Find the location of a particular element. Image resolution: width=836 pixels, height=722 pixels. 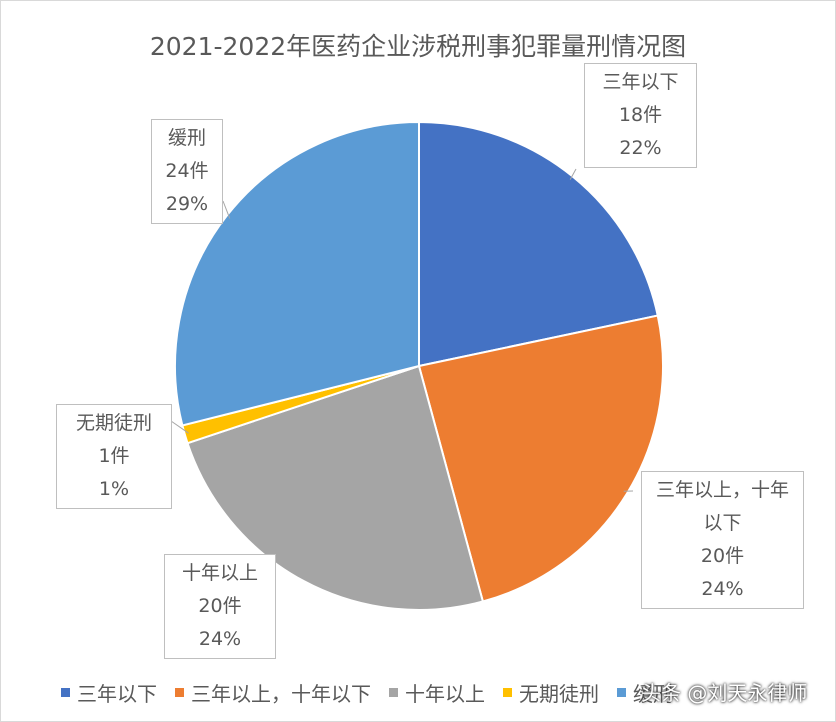

data-label: 十年以上 20件 24% is located at coordinates (220, 606).